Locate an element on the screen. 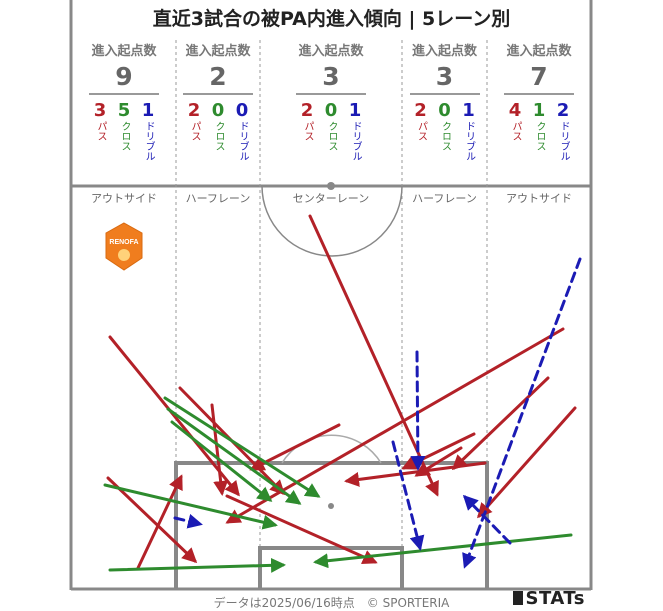 This screenshot has height=611, width=663. emblem-text: RENOFA is located at coordinates (123, 242).